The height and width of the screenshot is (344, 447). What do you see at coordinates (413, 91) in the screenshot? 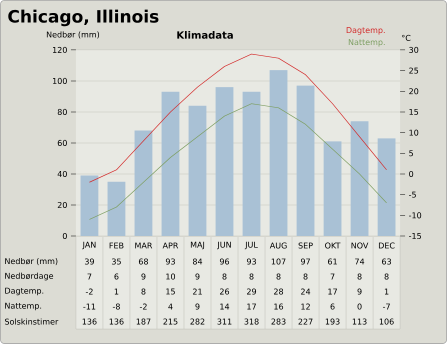
I see `y2-tick-label: 20` at bounding box center [413, 91].